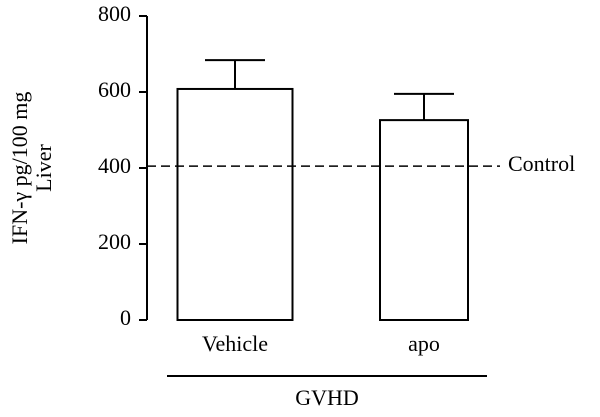 Image resolution: width=600 pixels, height=417 pixels. I want to click on y-tick-label: 800, so click(114, 13).